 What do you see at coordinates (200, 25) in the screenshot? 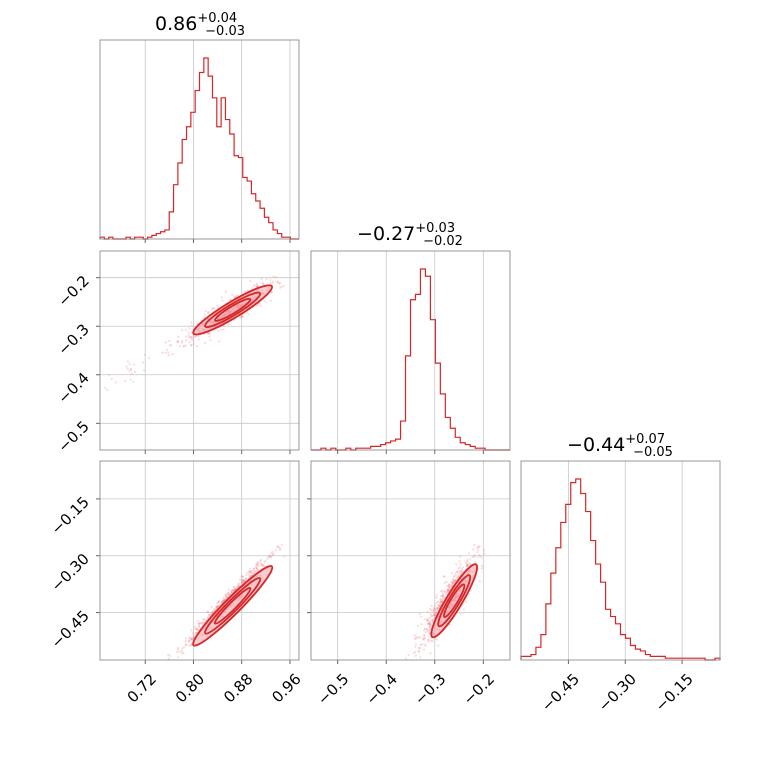
I see `title-param-1: 0.86+0.04 −0.03` at bounding box center [200, 25].